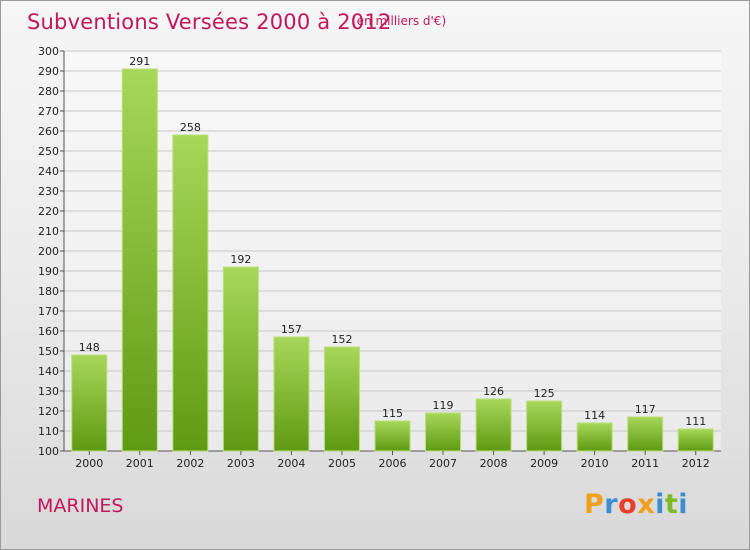 This screenshot has width=750, height=550. I want to click on value-label-2005: 152, so click(341, 339).